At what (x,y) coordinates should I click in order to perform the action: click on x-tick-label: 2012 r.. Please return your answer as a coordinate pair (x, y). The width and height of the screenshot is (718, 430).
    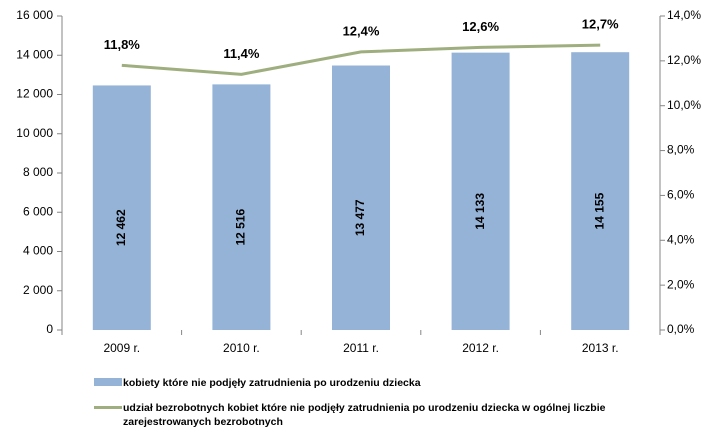
    Looking at the image, I should click on (480, 348).